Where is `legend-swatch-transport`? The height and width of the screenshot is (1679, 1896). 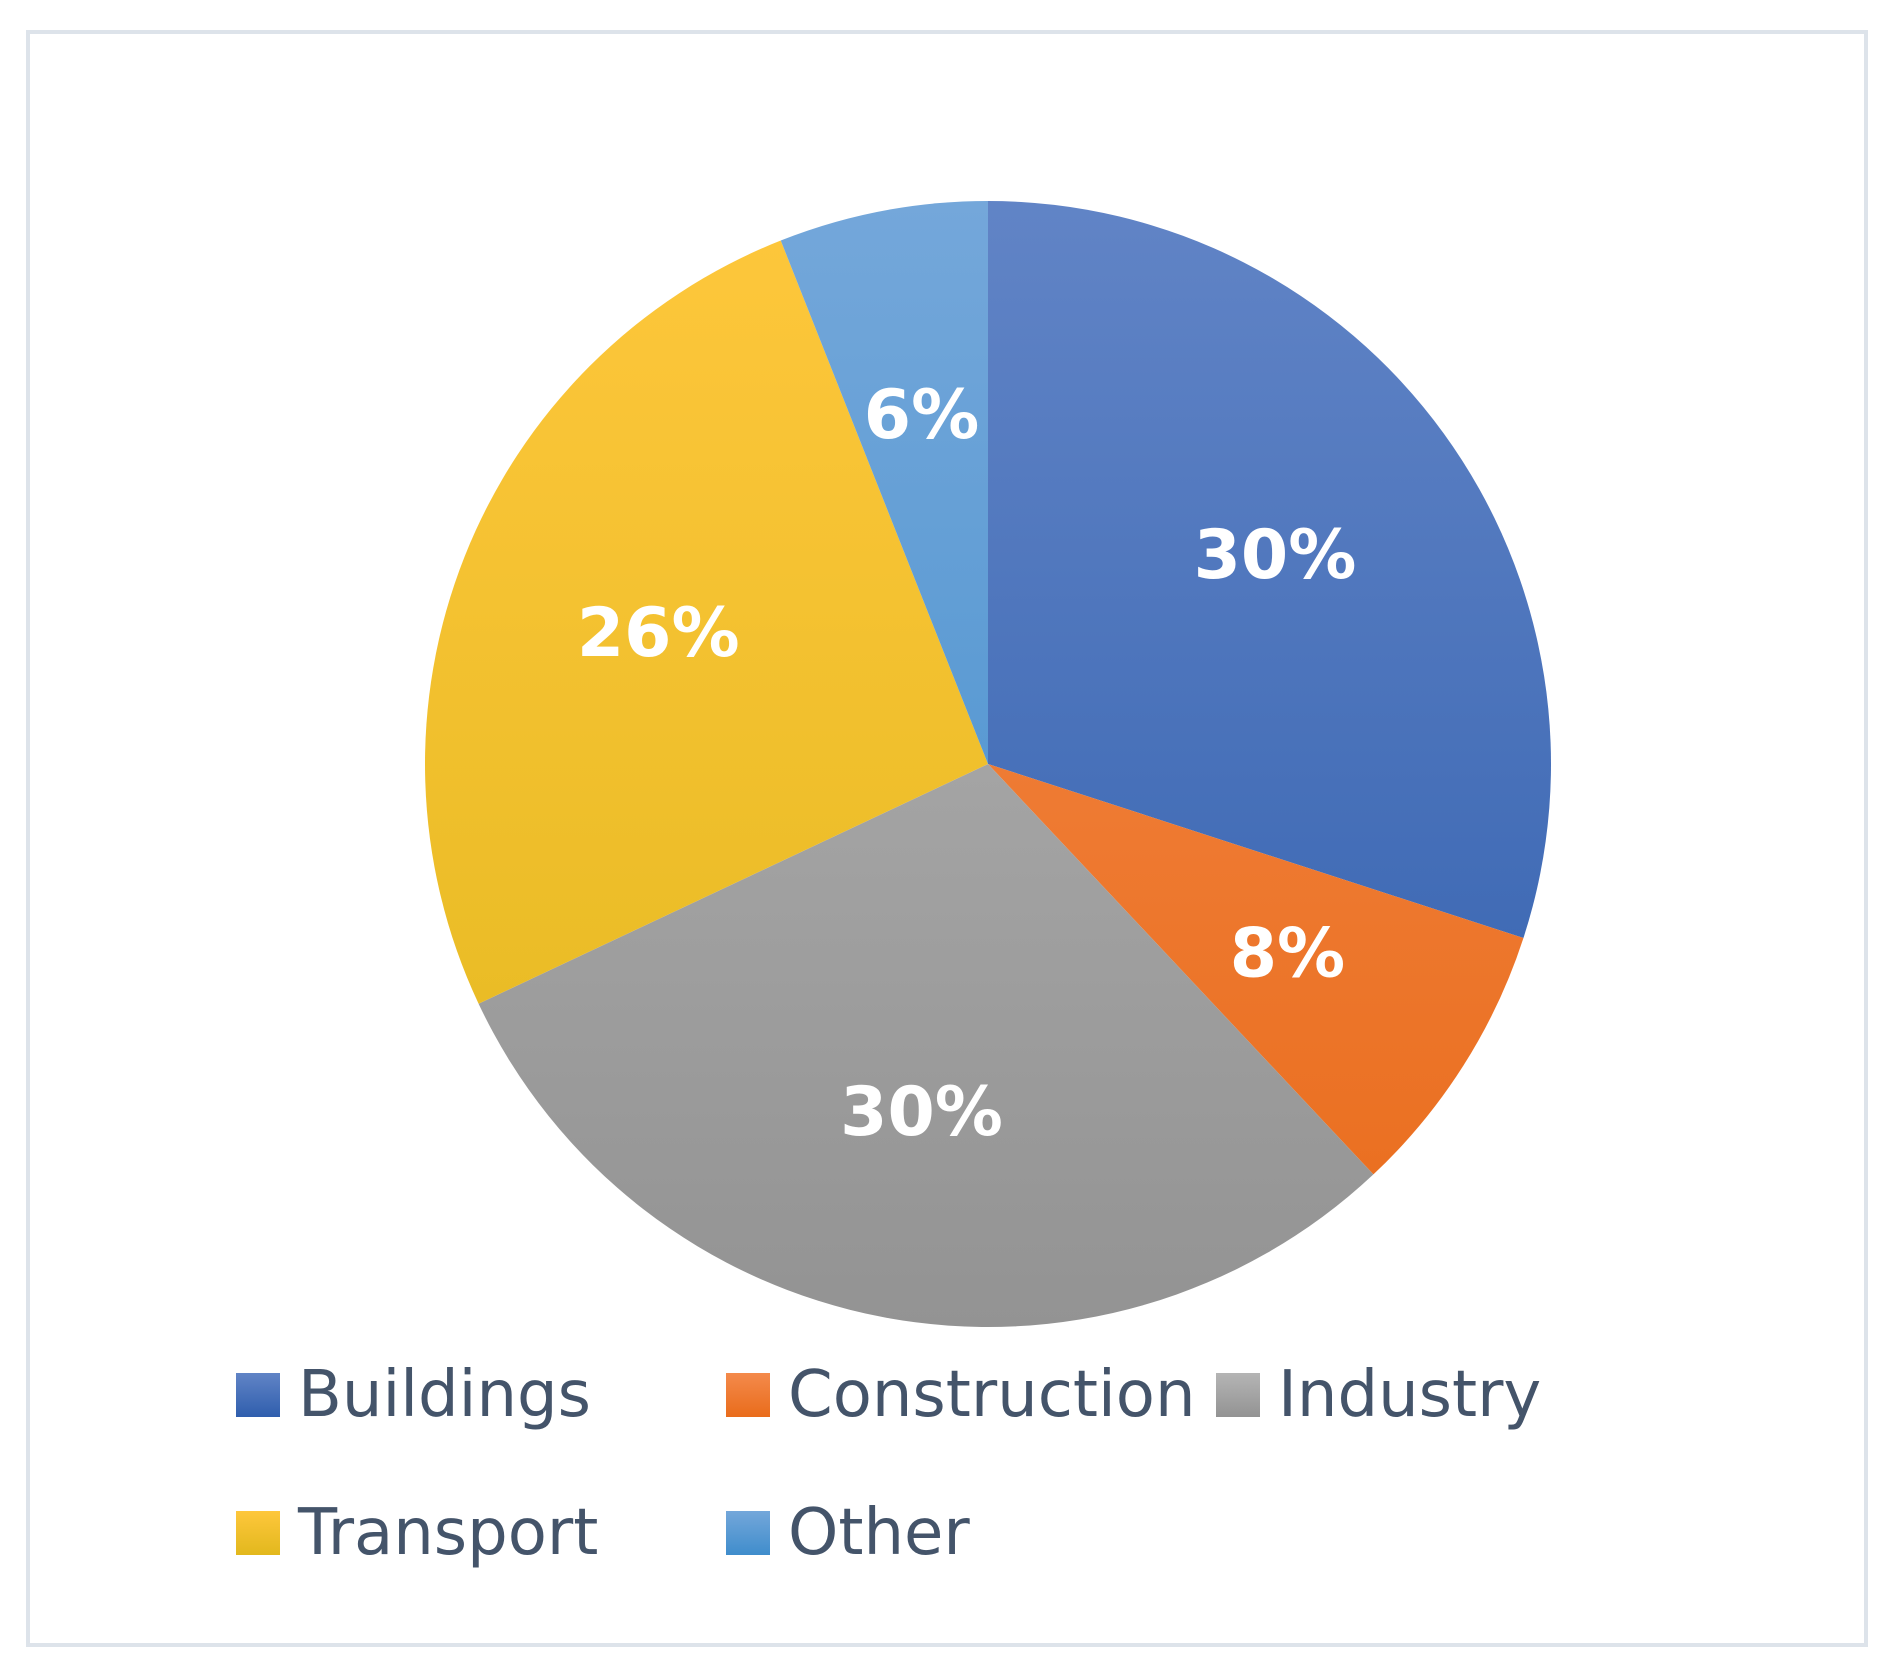
legend-swatch-transport is located at coordinates (258, 1533).